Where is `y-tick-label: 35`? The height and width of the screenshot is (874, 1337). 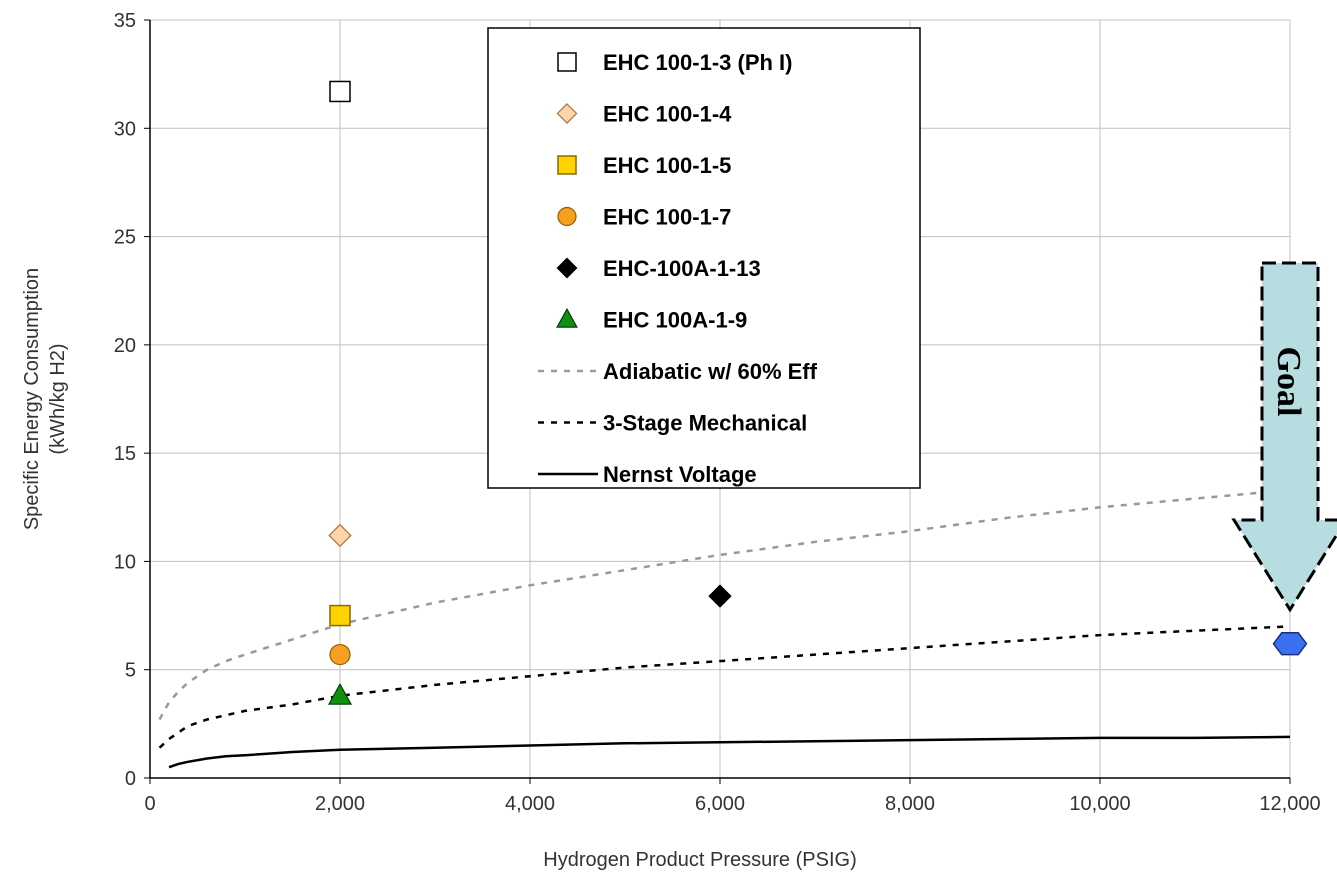
y-tick-label: 35 is located at coordinates (125, 21).